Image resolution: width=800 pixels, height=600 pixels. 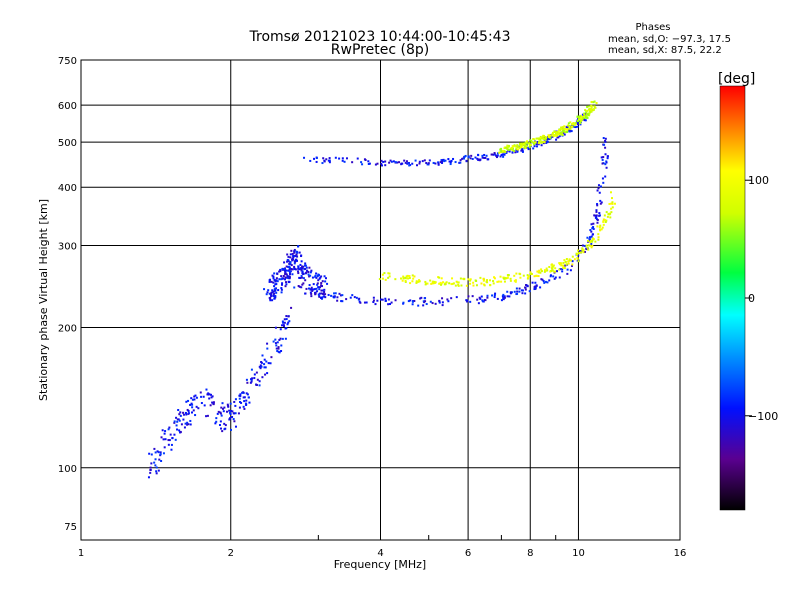 What do you see at coordinates (67, 61) in the screenshot?
I see `y-tick-label: 750` at bounding box center [67, 61].